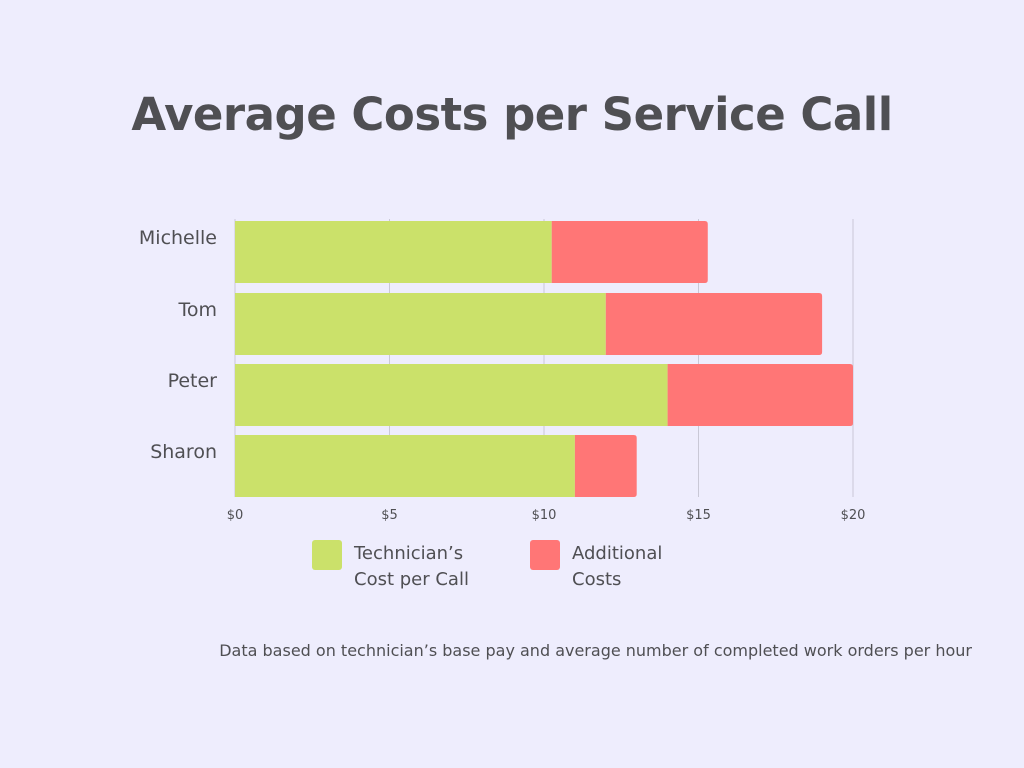  I want to click on x-tick-labels: $0 $5 $10 $15 $20, so click(546, 515).